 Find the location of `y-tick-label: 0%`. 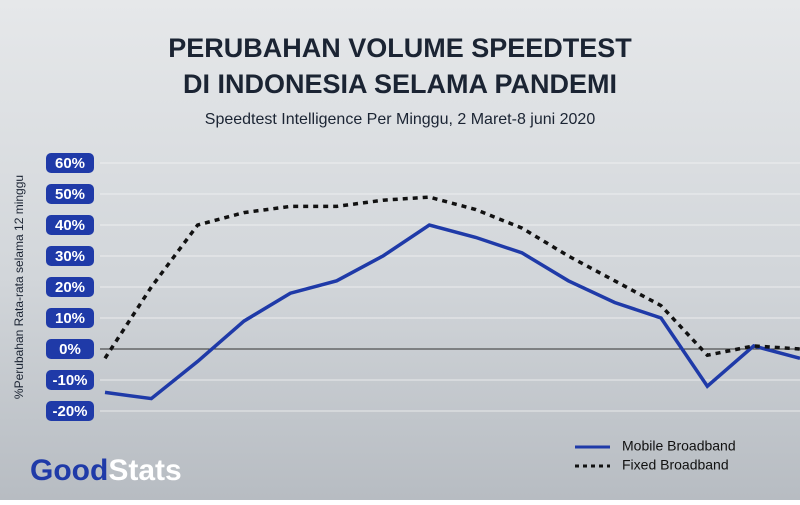

y-tick-label: 0% is located at coordinates (70, 349).